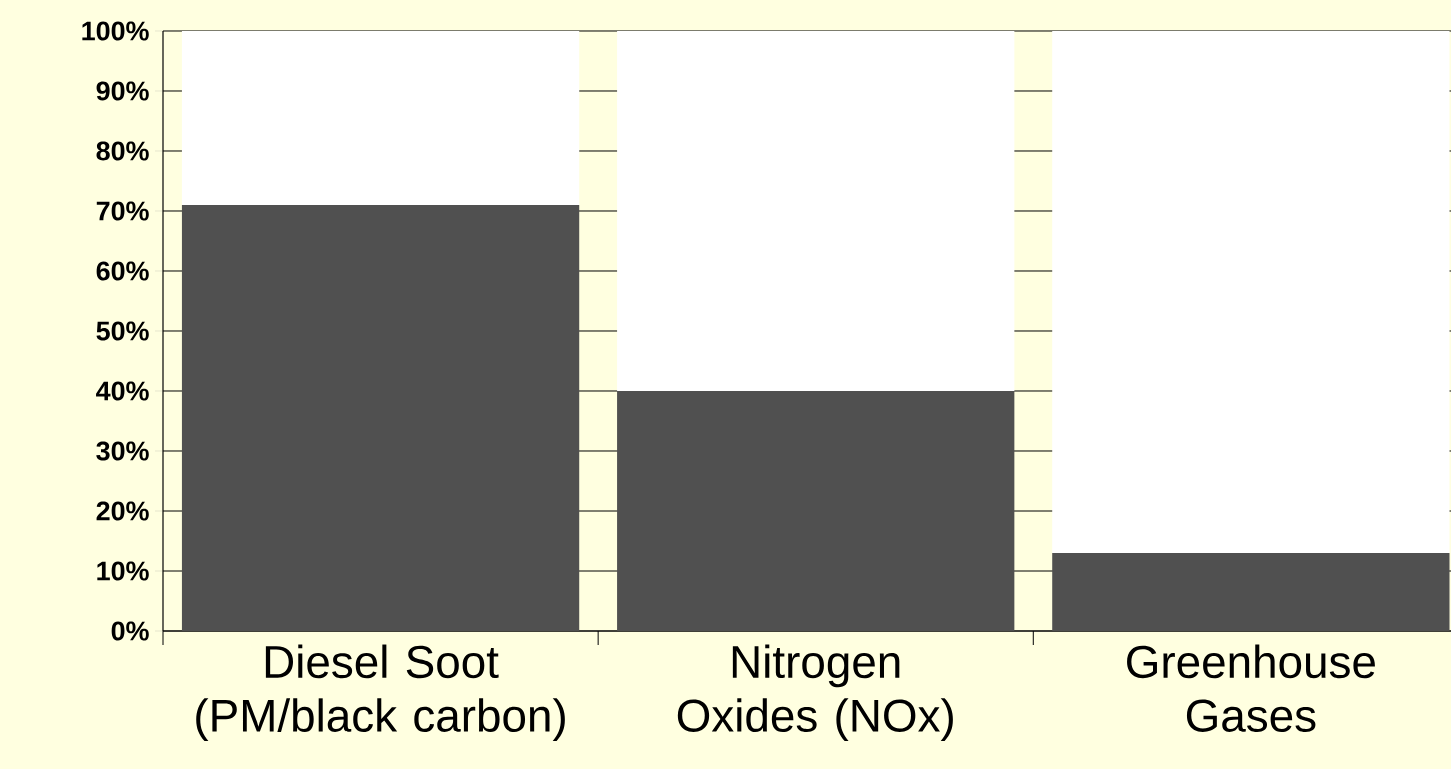 This screenshot has width=1451, height=769. I want to click on y-tick-label: 30%, so click(122, 451).